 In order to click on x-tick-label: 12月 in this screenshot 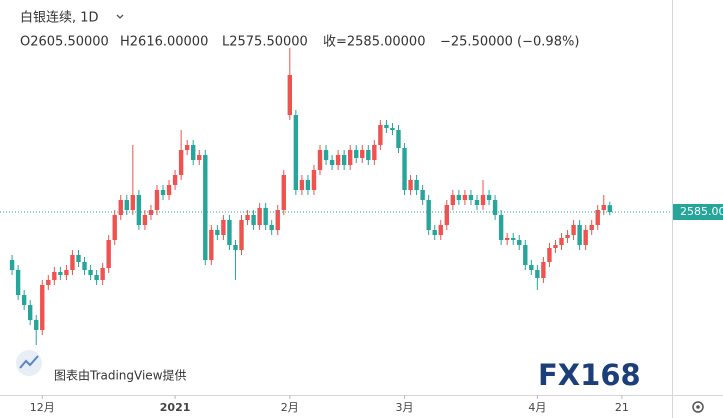, I will do `click(42, 407)`.